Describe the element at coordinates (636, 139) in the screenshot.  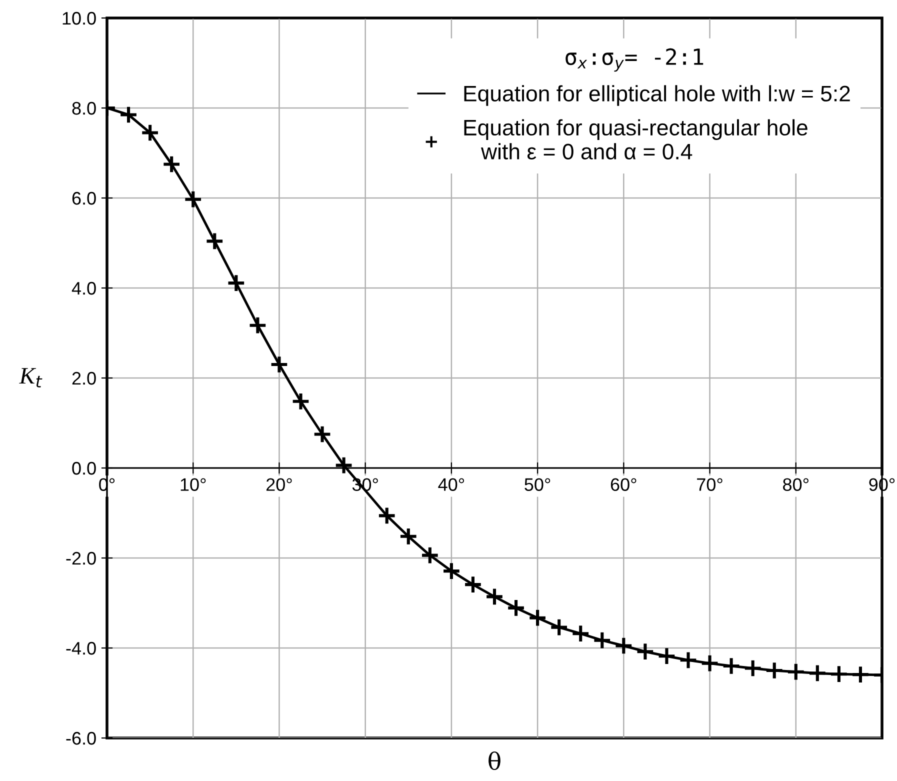
I see `legend-label: Equation for quasi-rectangular hole with ε = 0 and α = 0.4` at that location.